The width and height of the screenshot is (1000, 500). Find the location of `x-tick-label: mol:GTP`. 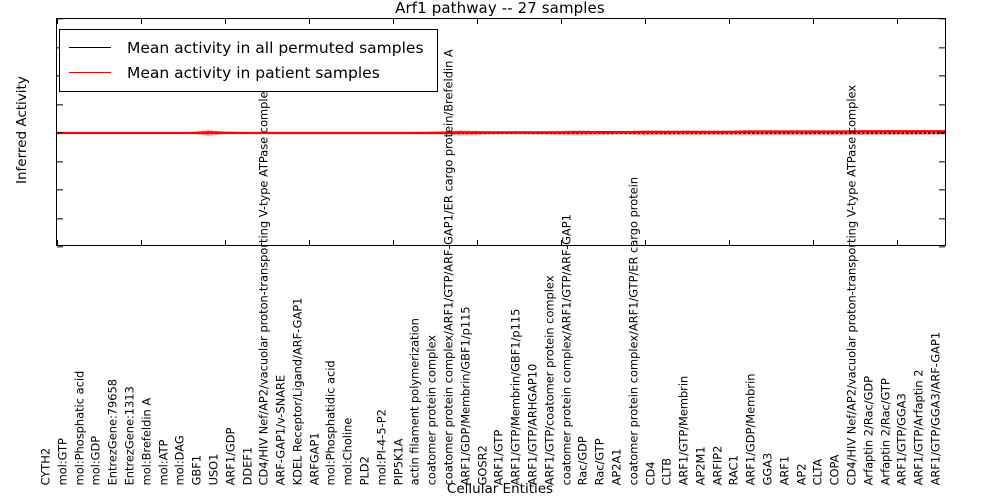

x-tick-label: mol:GTP is located at coordinates (62, 462).